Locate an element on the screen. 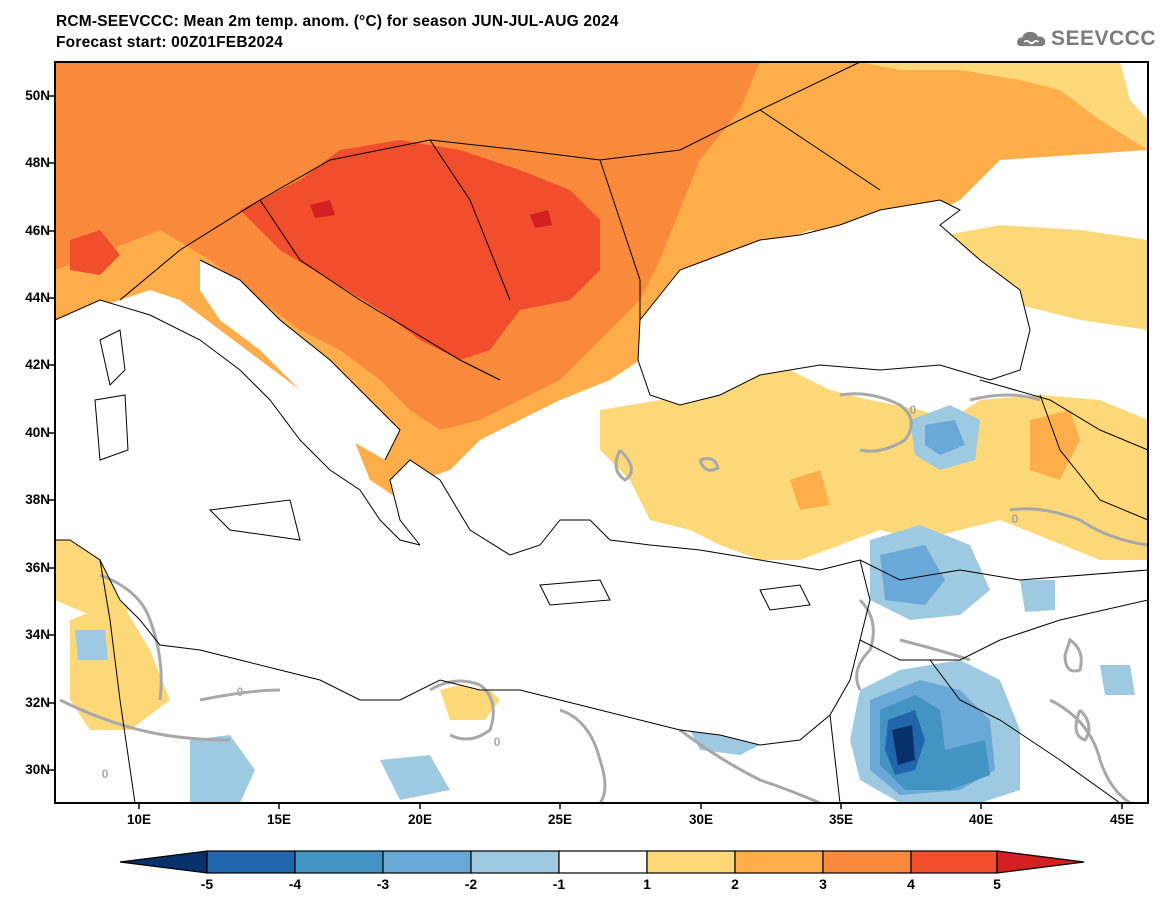 This screenshot has height=907, width=1165. lon-label: 30E is located at coordinates (701, 819).